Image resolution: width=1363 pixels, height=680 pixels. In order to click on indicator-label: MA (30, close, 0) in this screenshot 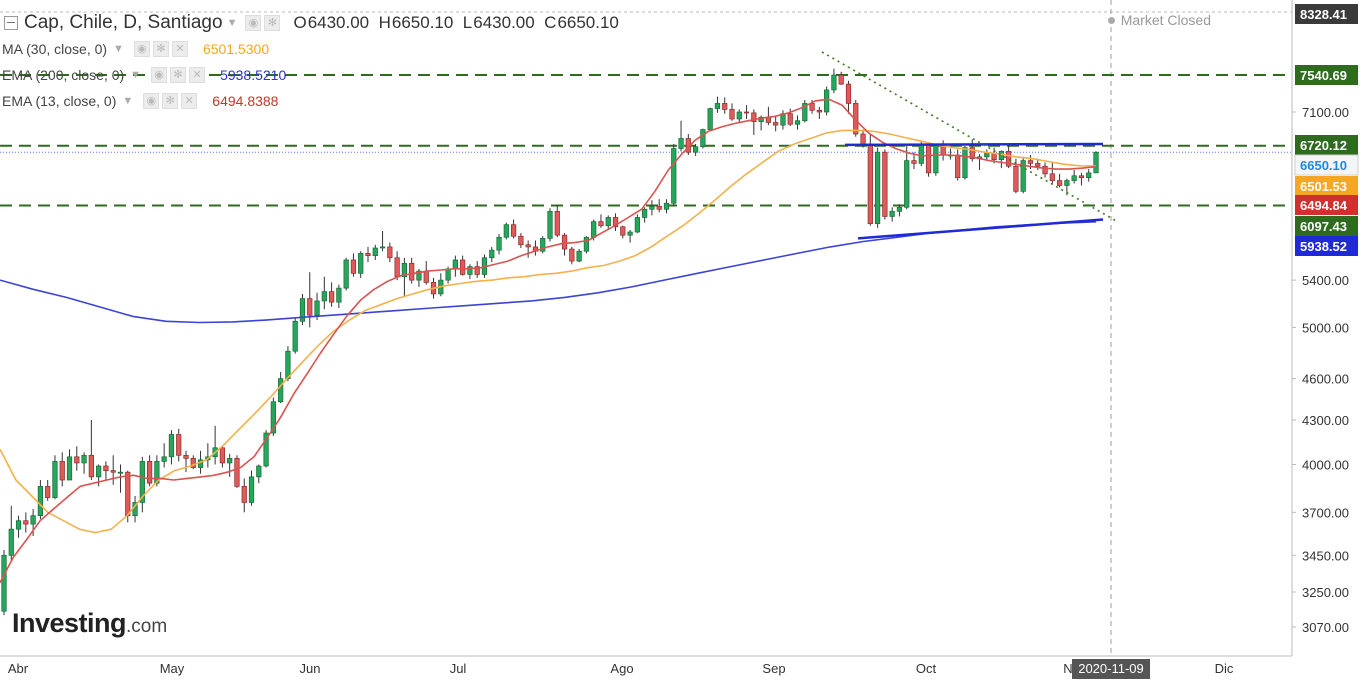, I will do `click(55, 49)`.